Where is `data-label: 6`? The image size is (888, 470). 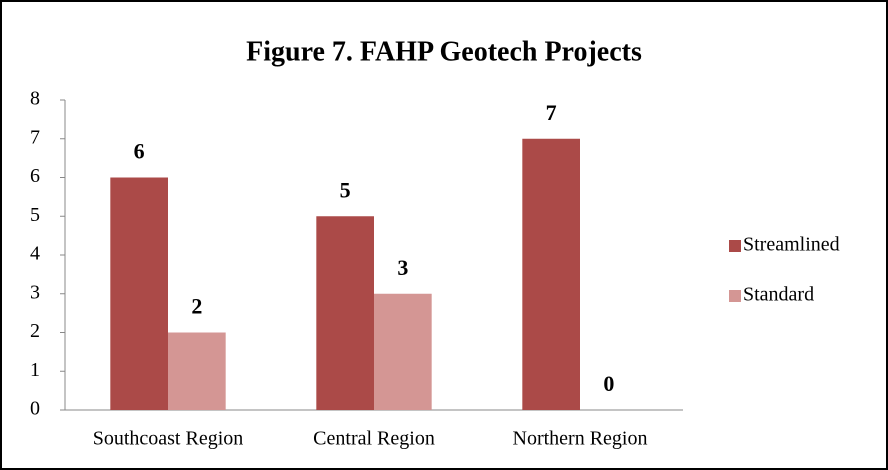 data-label: 6 is located at coordinates (139, 151).